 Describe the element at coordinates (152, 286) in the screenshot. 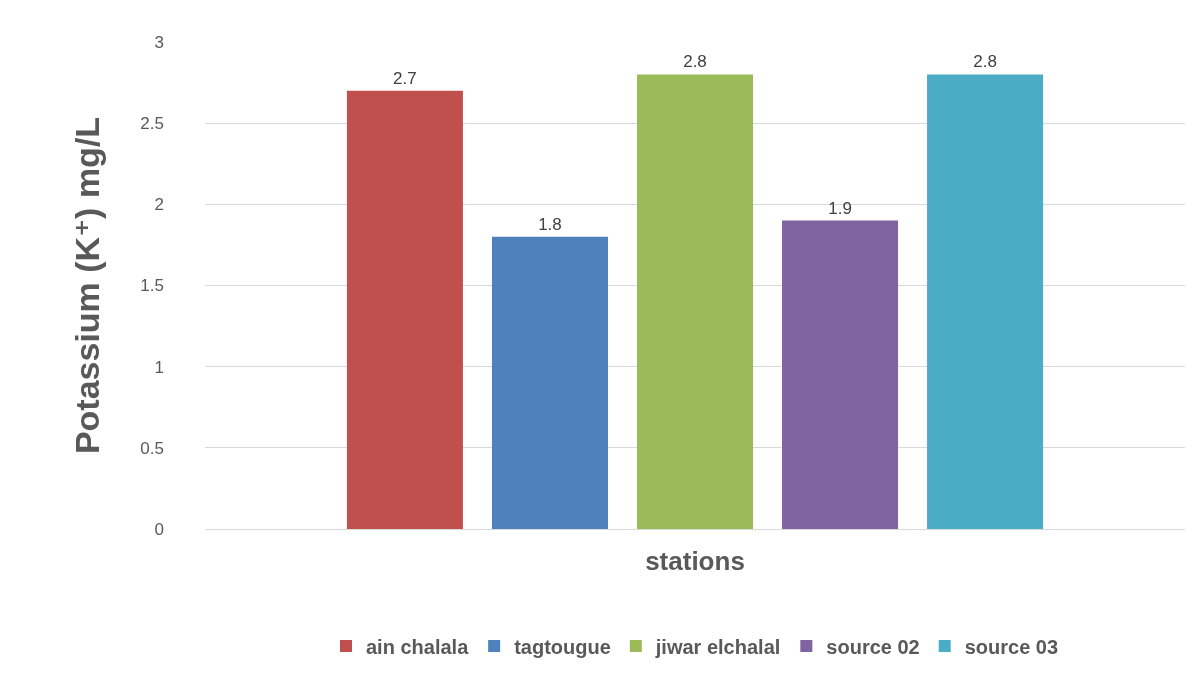

I see `y-tick-label: 1.5` at that location.